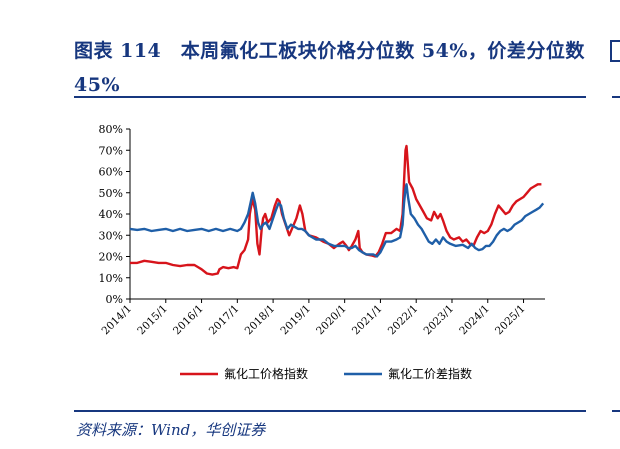 The image size is (620, 449). Describe the element at coordinates (295, 320) in the screenshot. I see `x-tick-label: 2019/1` at that location.